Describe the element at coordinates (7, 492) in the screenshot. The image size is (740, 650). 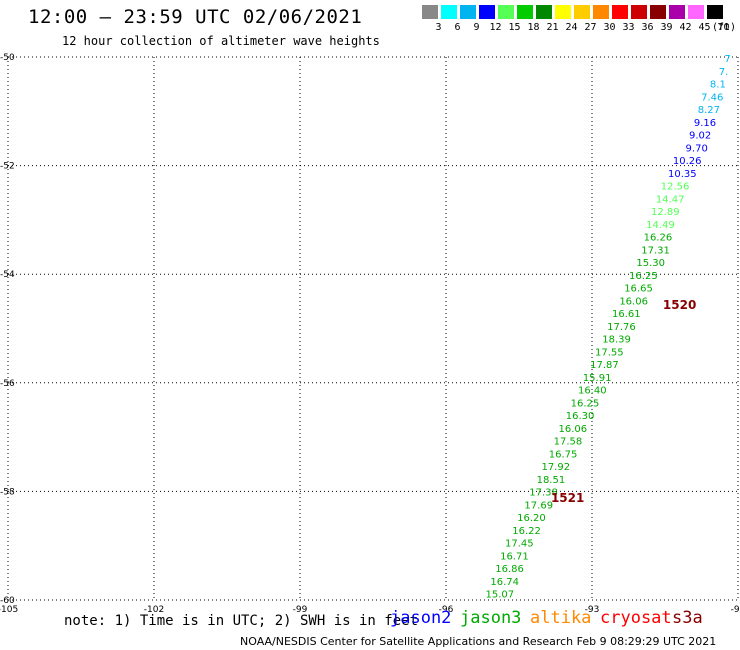
I see `y-tick-label: -58` at that location.